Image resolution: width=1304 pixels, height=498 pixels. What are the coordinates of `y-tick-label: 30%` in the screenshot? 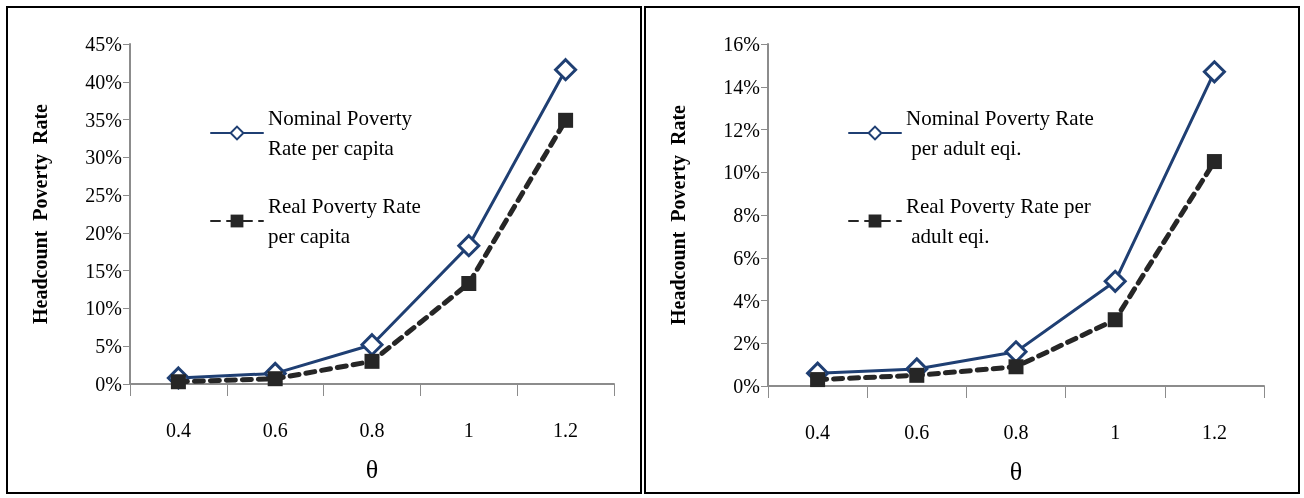 It's located at (103, 157).